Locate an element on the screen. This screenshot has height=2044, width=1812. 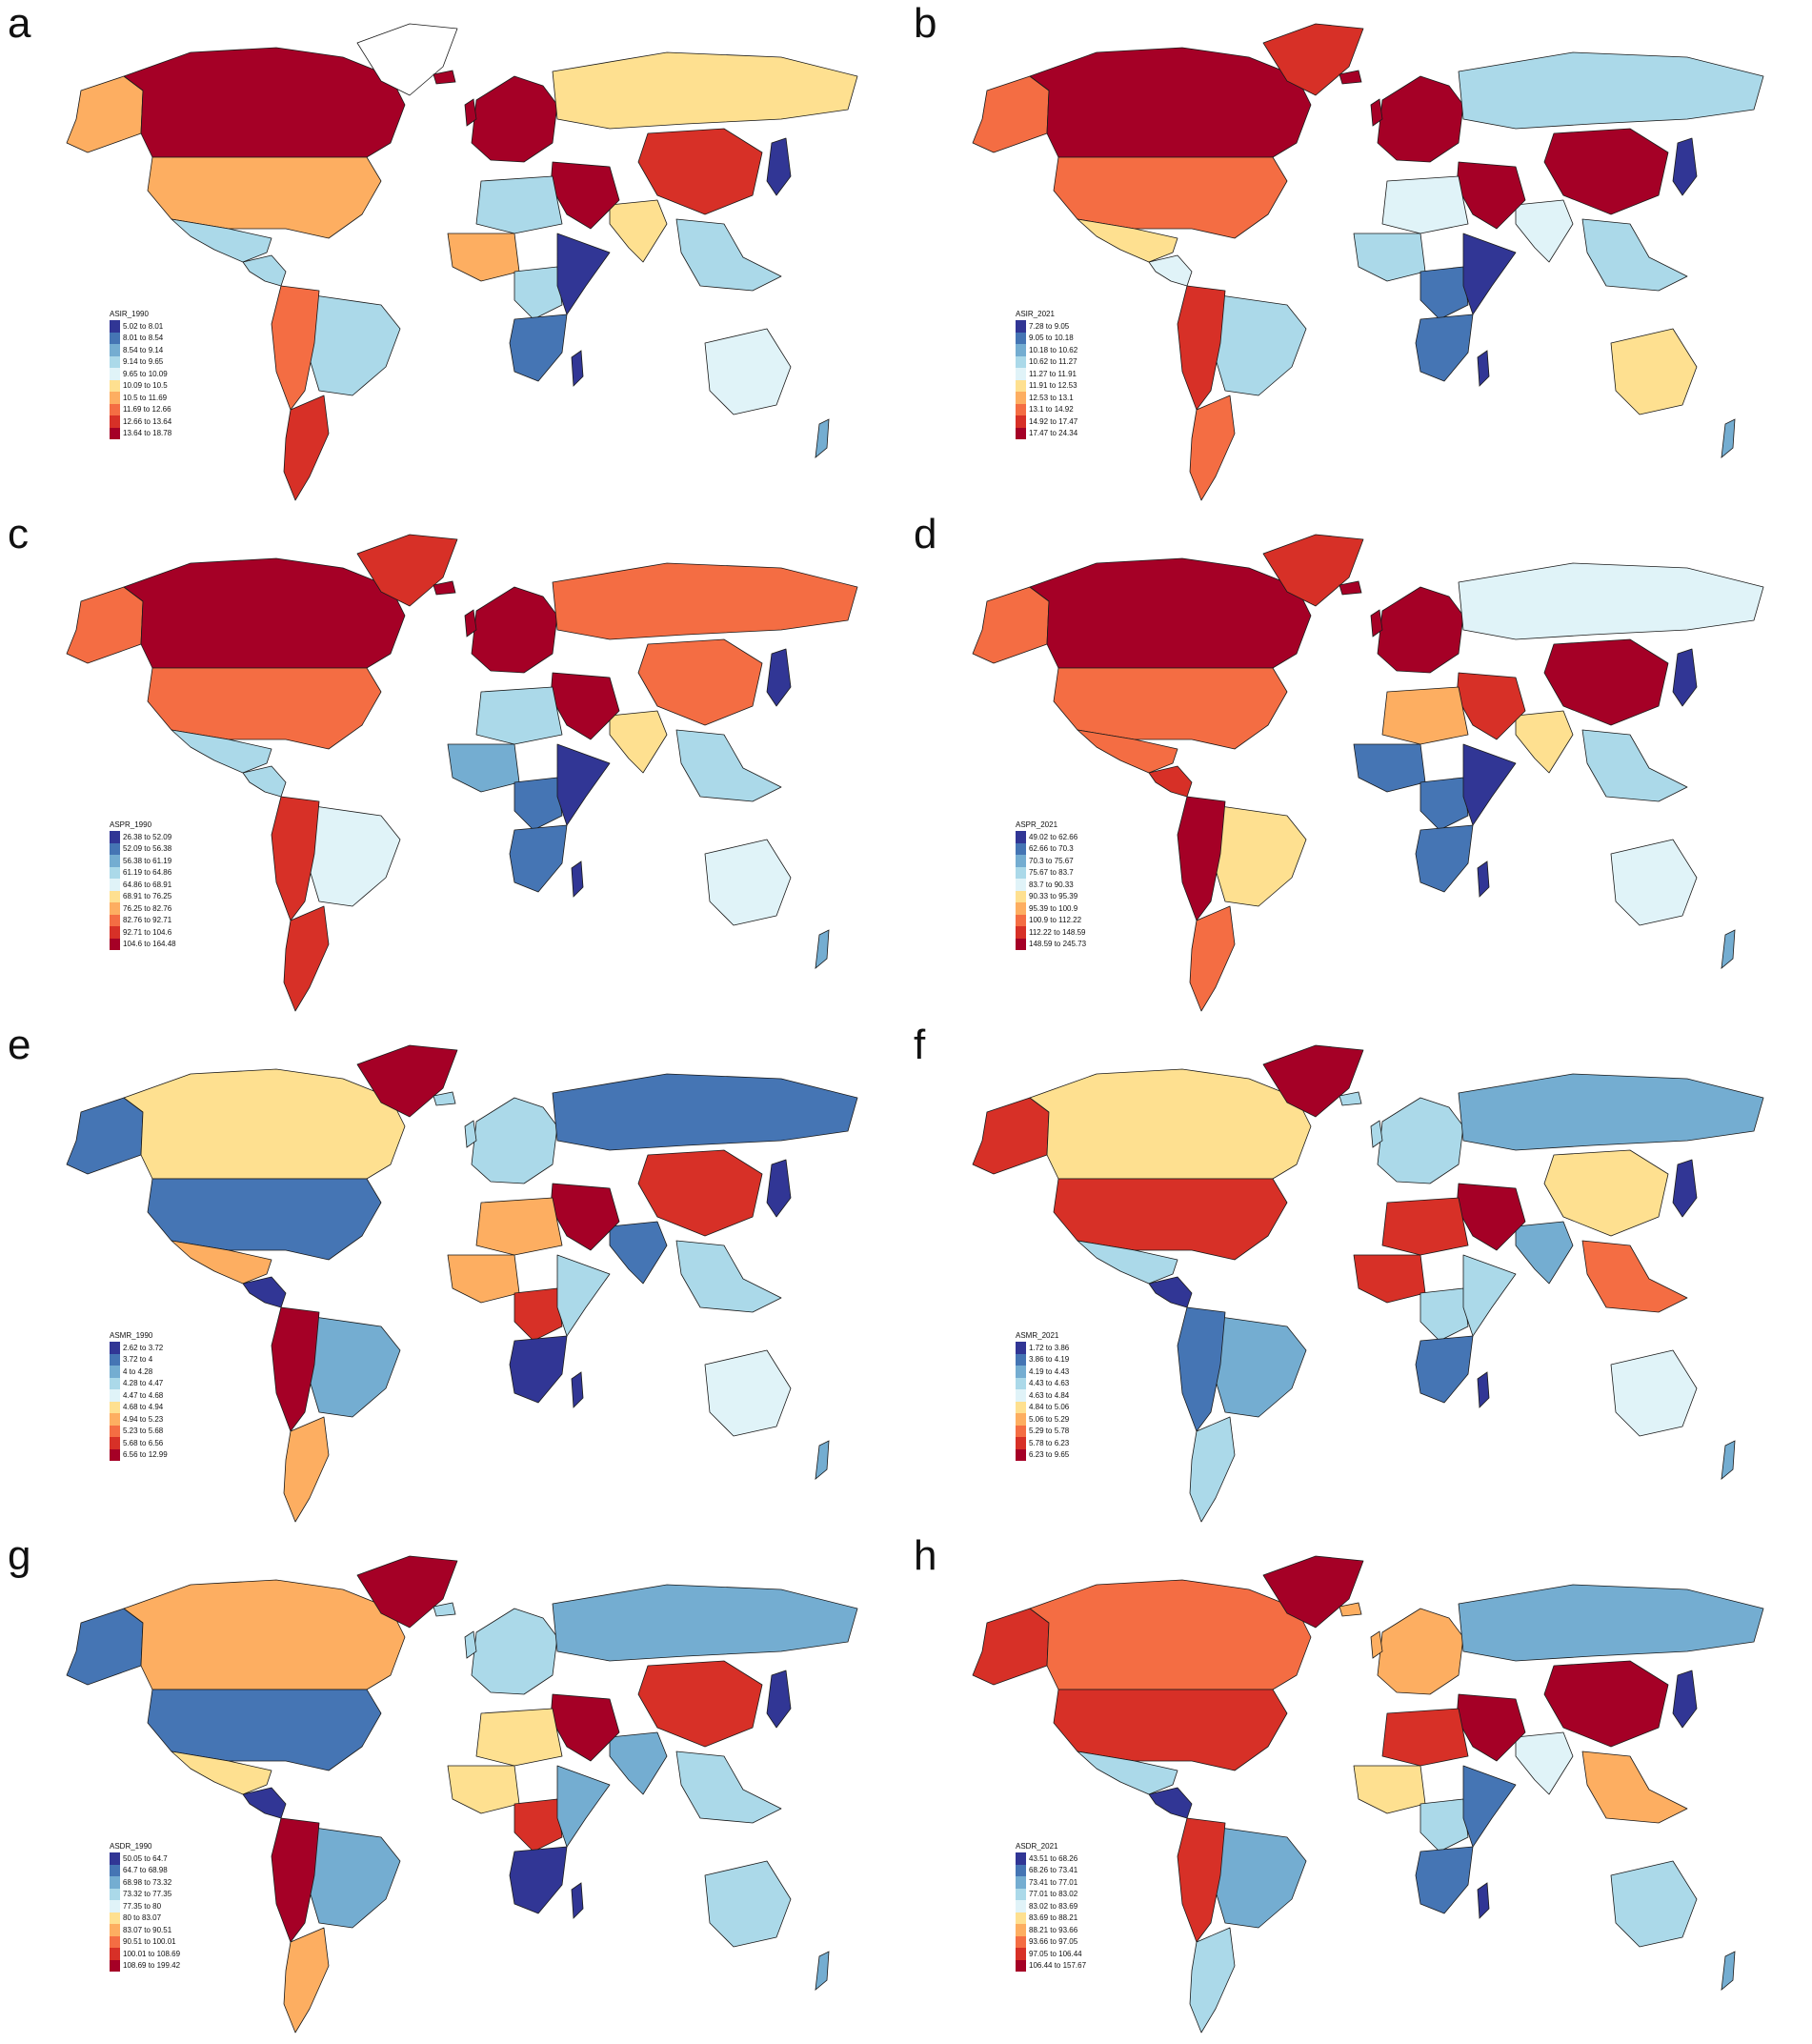
legend-label: 68.98 to 73.32 is located at coordinates (147, 1882).